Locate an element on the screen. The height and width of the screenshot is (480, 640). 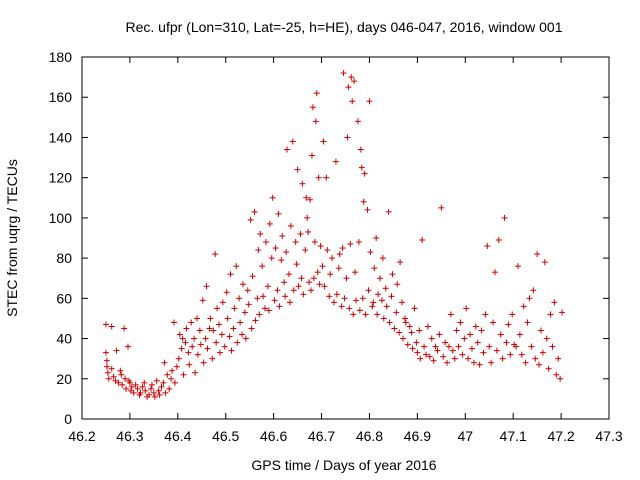
y-tick-label: 80 is located at coordinates (64, 258).